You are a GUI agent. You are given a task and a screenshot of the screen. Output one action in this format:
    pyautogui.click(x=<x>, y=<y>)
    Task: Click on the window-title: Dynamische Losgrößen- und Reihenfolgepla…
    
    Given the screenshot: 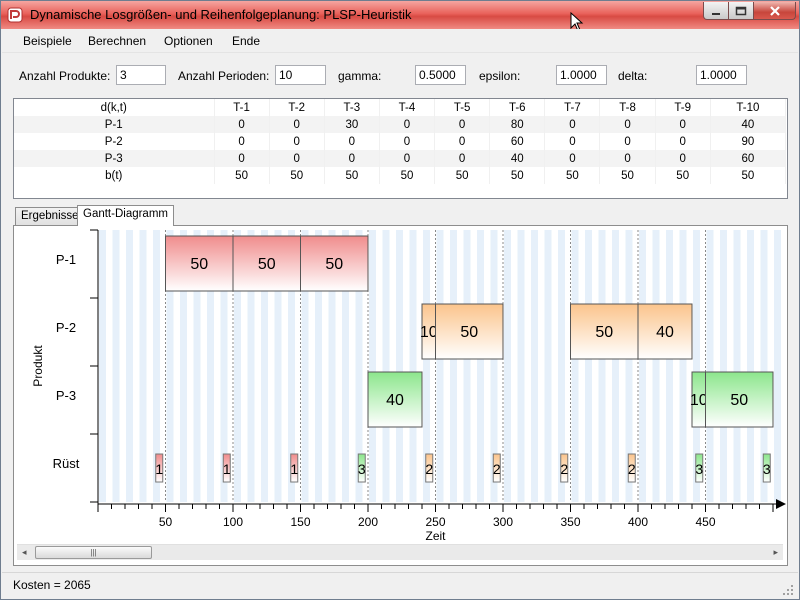 What is the action you would take?
    pyautogui.click(x=221, y=14)
    